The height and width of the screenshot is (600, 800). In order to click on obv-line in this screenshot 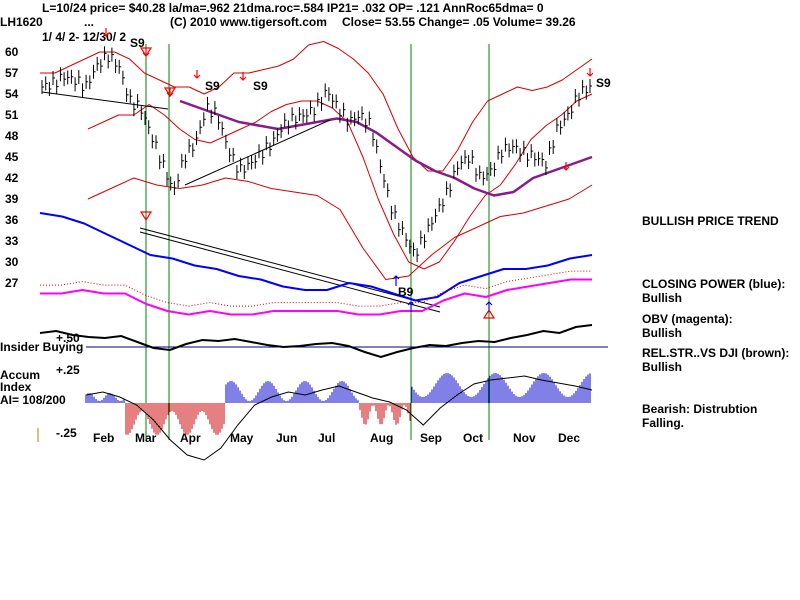, I will do `click(316, 297)`.